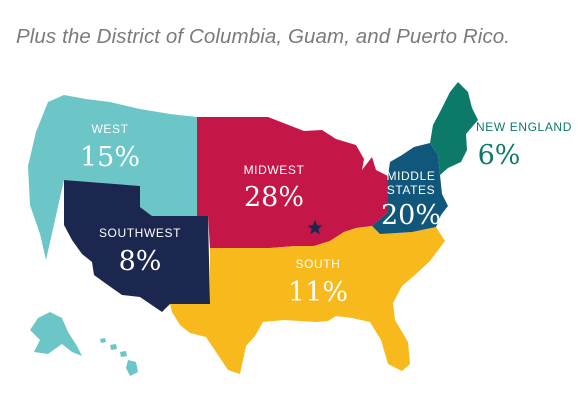 Image resolution: width=579 pixels, height=410 pixels. Describe the element at coordinates (411, 176) in the screenshot. I see `region-middle-states-name-line1: MIDDLE` at that location.